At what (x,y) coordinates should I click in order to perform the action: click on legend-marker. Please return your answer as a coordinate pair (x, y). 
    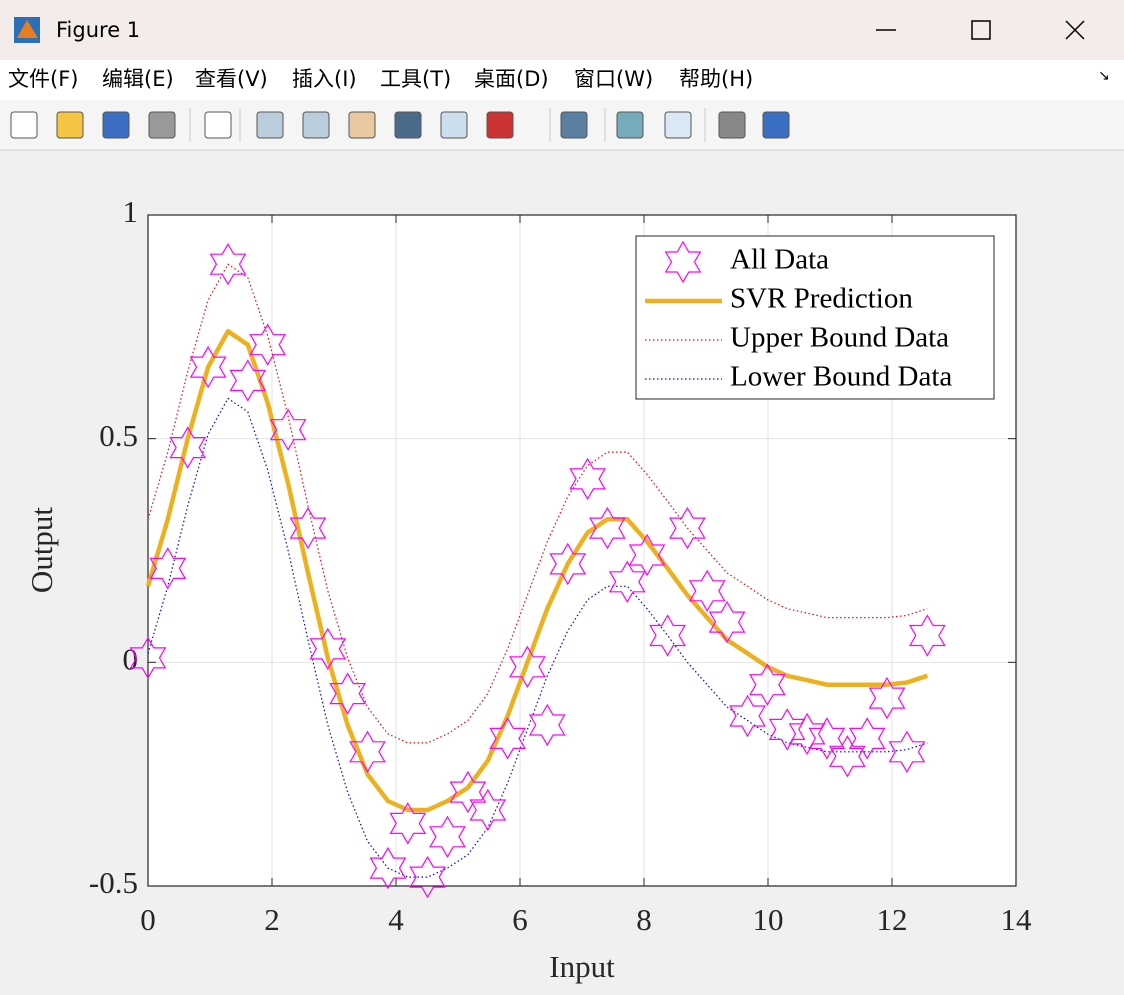
    Looking at the image, I should click on (683, 262).